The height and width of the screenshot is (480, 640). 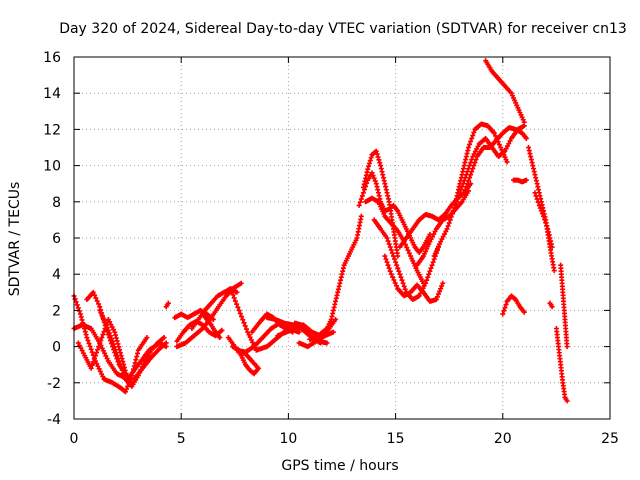 I want to click on x-tick-label: 20, so click(x=503, y=439).